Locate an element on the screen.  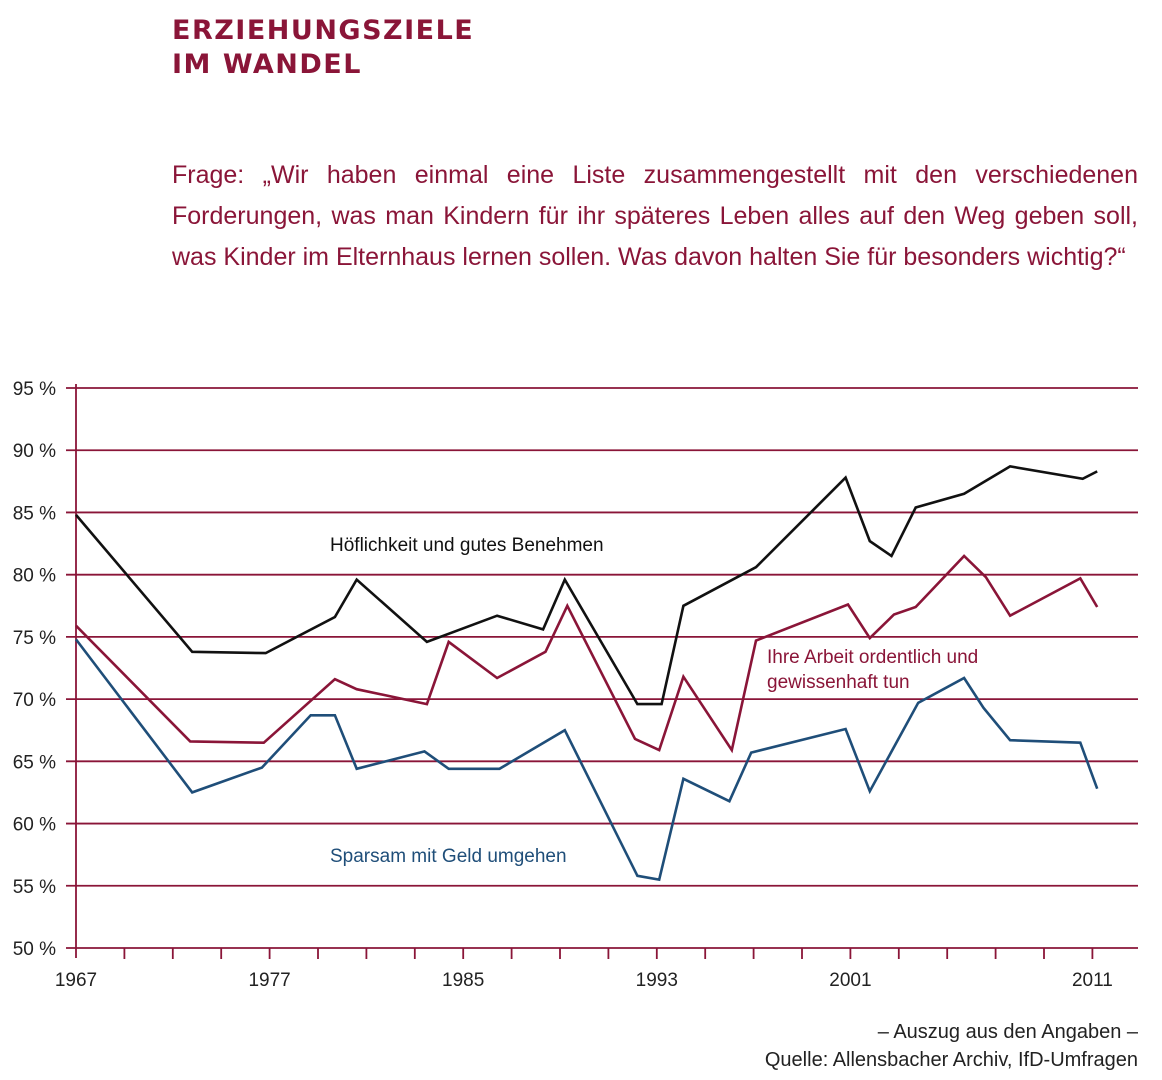
y-tick-label: 95 % is located at coordinates (34, 389).